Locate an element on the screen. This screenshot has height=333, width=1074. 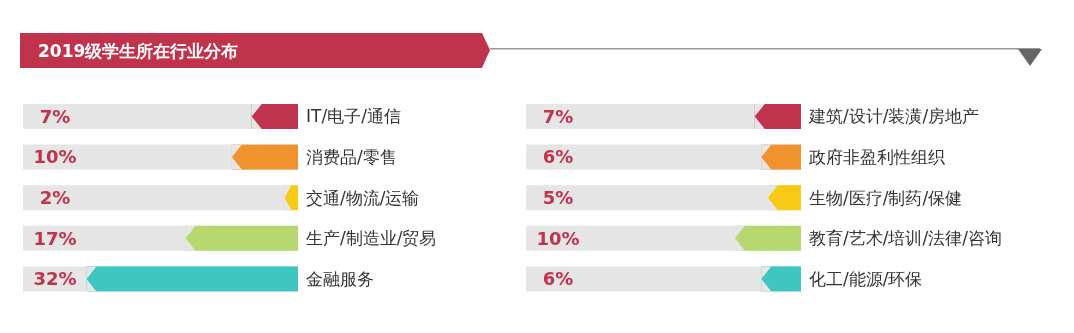
y-tick-label: 消费品/零售 is located at coordinates (351, 156).